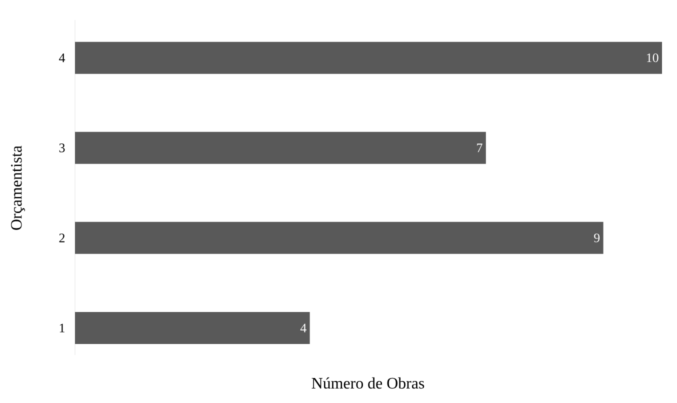 The width and height of the screenshot is (677, 403). I want to click on y-axis-title: Orçamentista, so click(18, 188).